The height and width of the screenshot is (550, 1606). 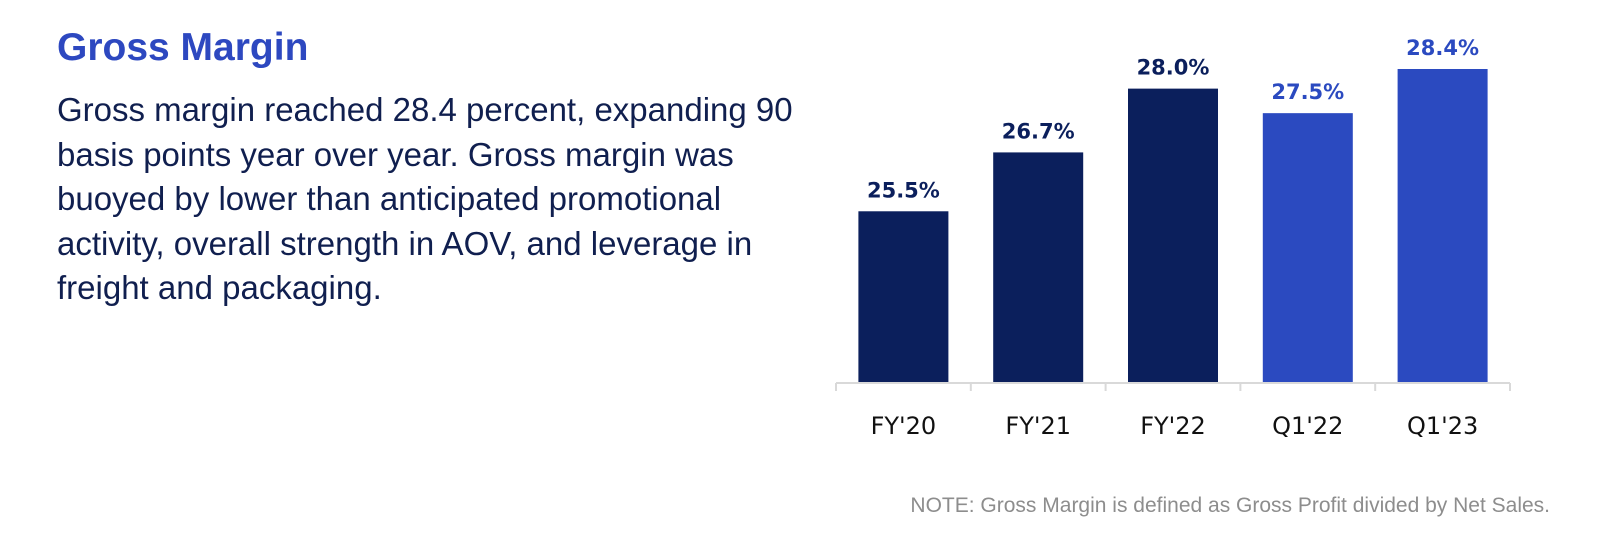 I want to click on x-axis-labels-group: FY'20 FY'21 FY'22 Q1'22 Q1'23, so click(x=1175, y=426).